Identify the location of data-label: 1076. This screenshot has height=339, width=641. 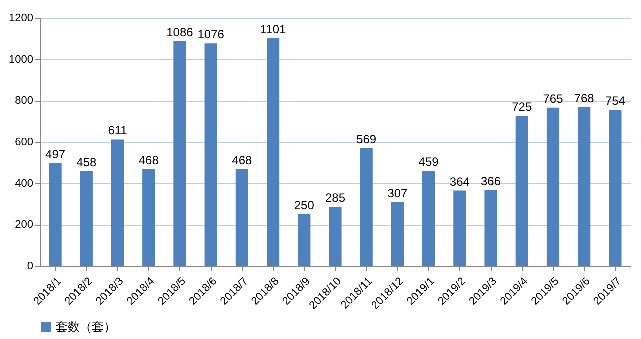
(211, 35).